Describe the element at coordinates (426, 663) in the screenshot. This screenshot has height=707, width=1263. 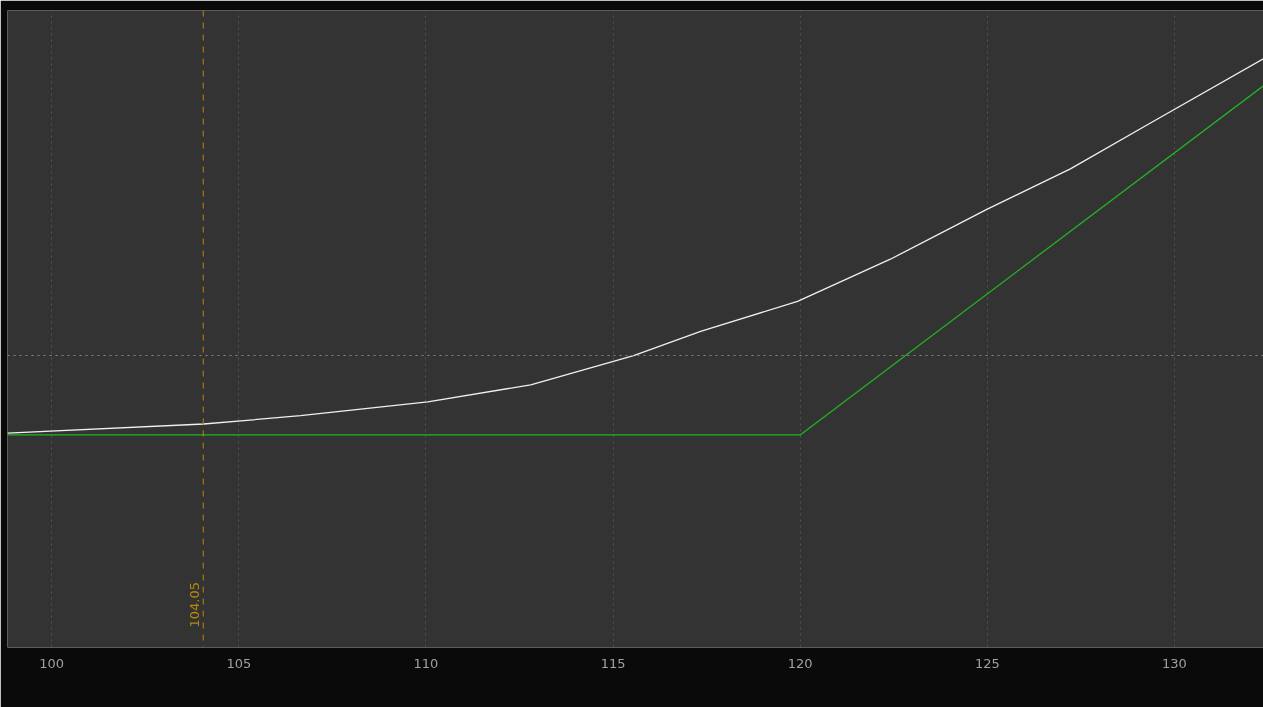
I see `x-tick-label: 110` at that location.